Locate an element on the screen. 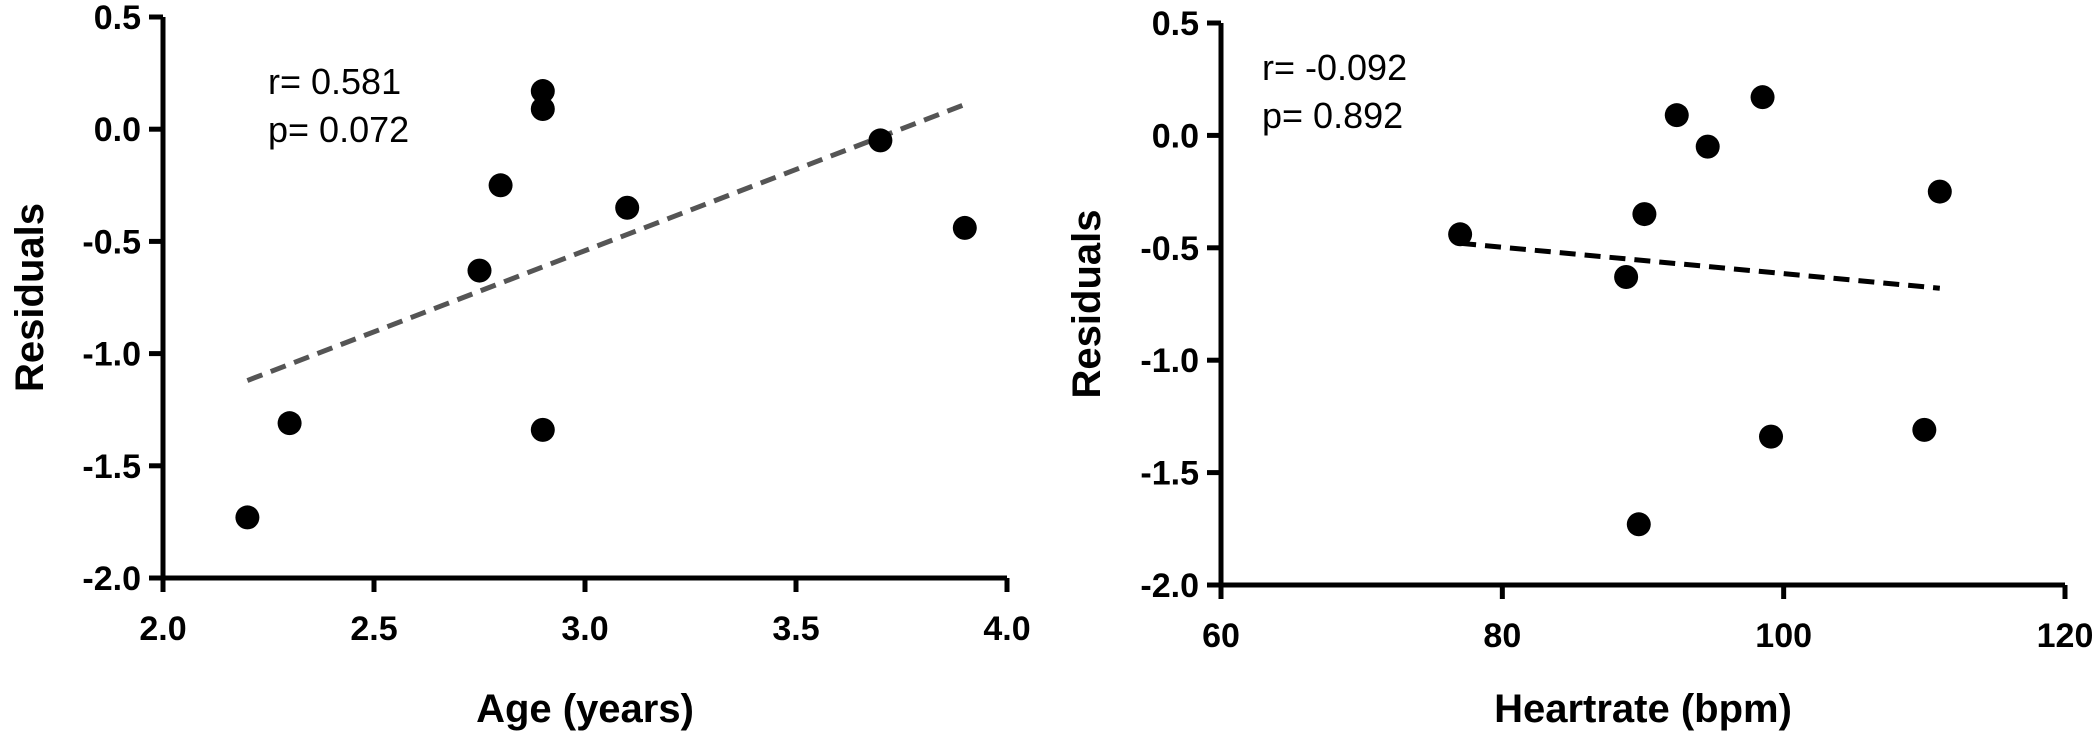 The height and width of the screenshot is (741, 2100). x-tick-label: 3.5 is located at coordinates (795, 629).